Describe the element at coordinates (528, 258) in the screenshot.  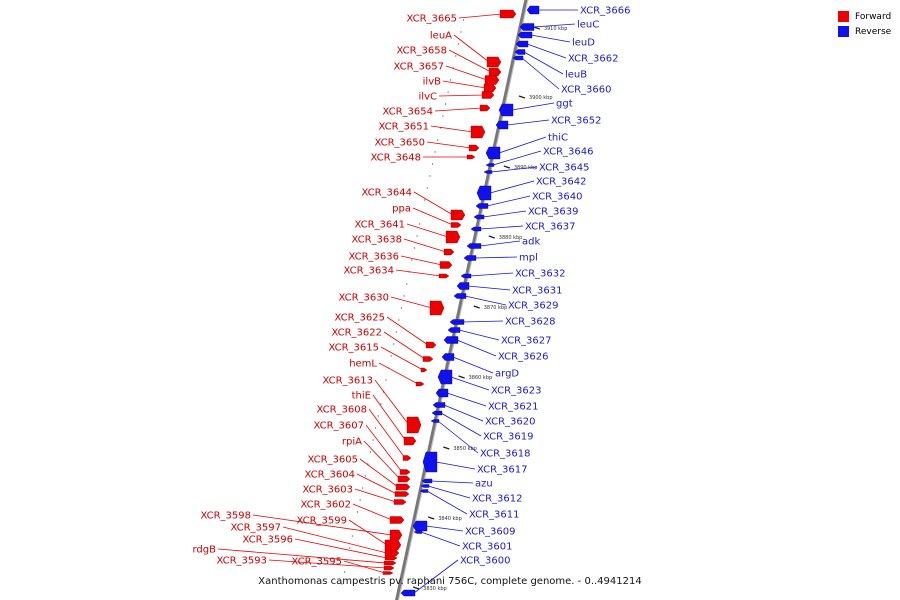
I see `reverse-gene-label: mpl` at that location.